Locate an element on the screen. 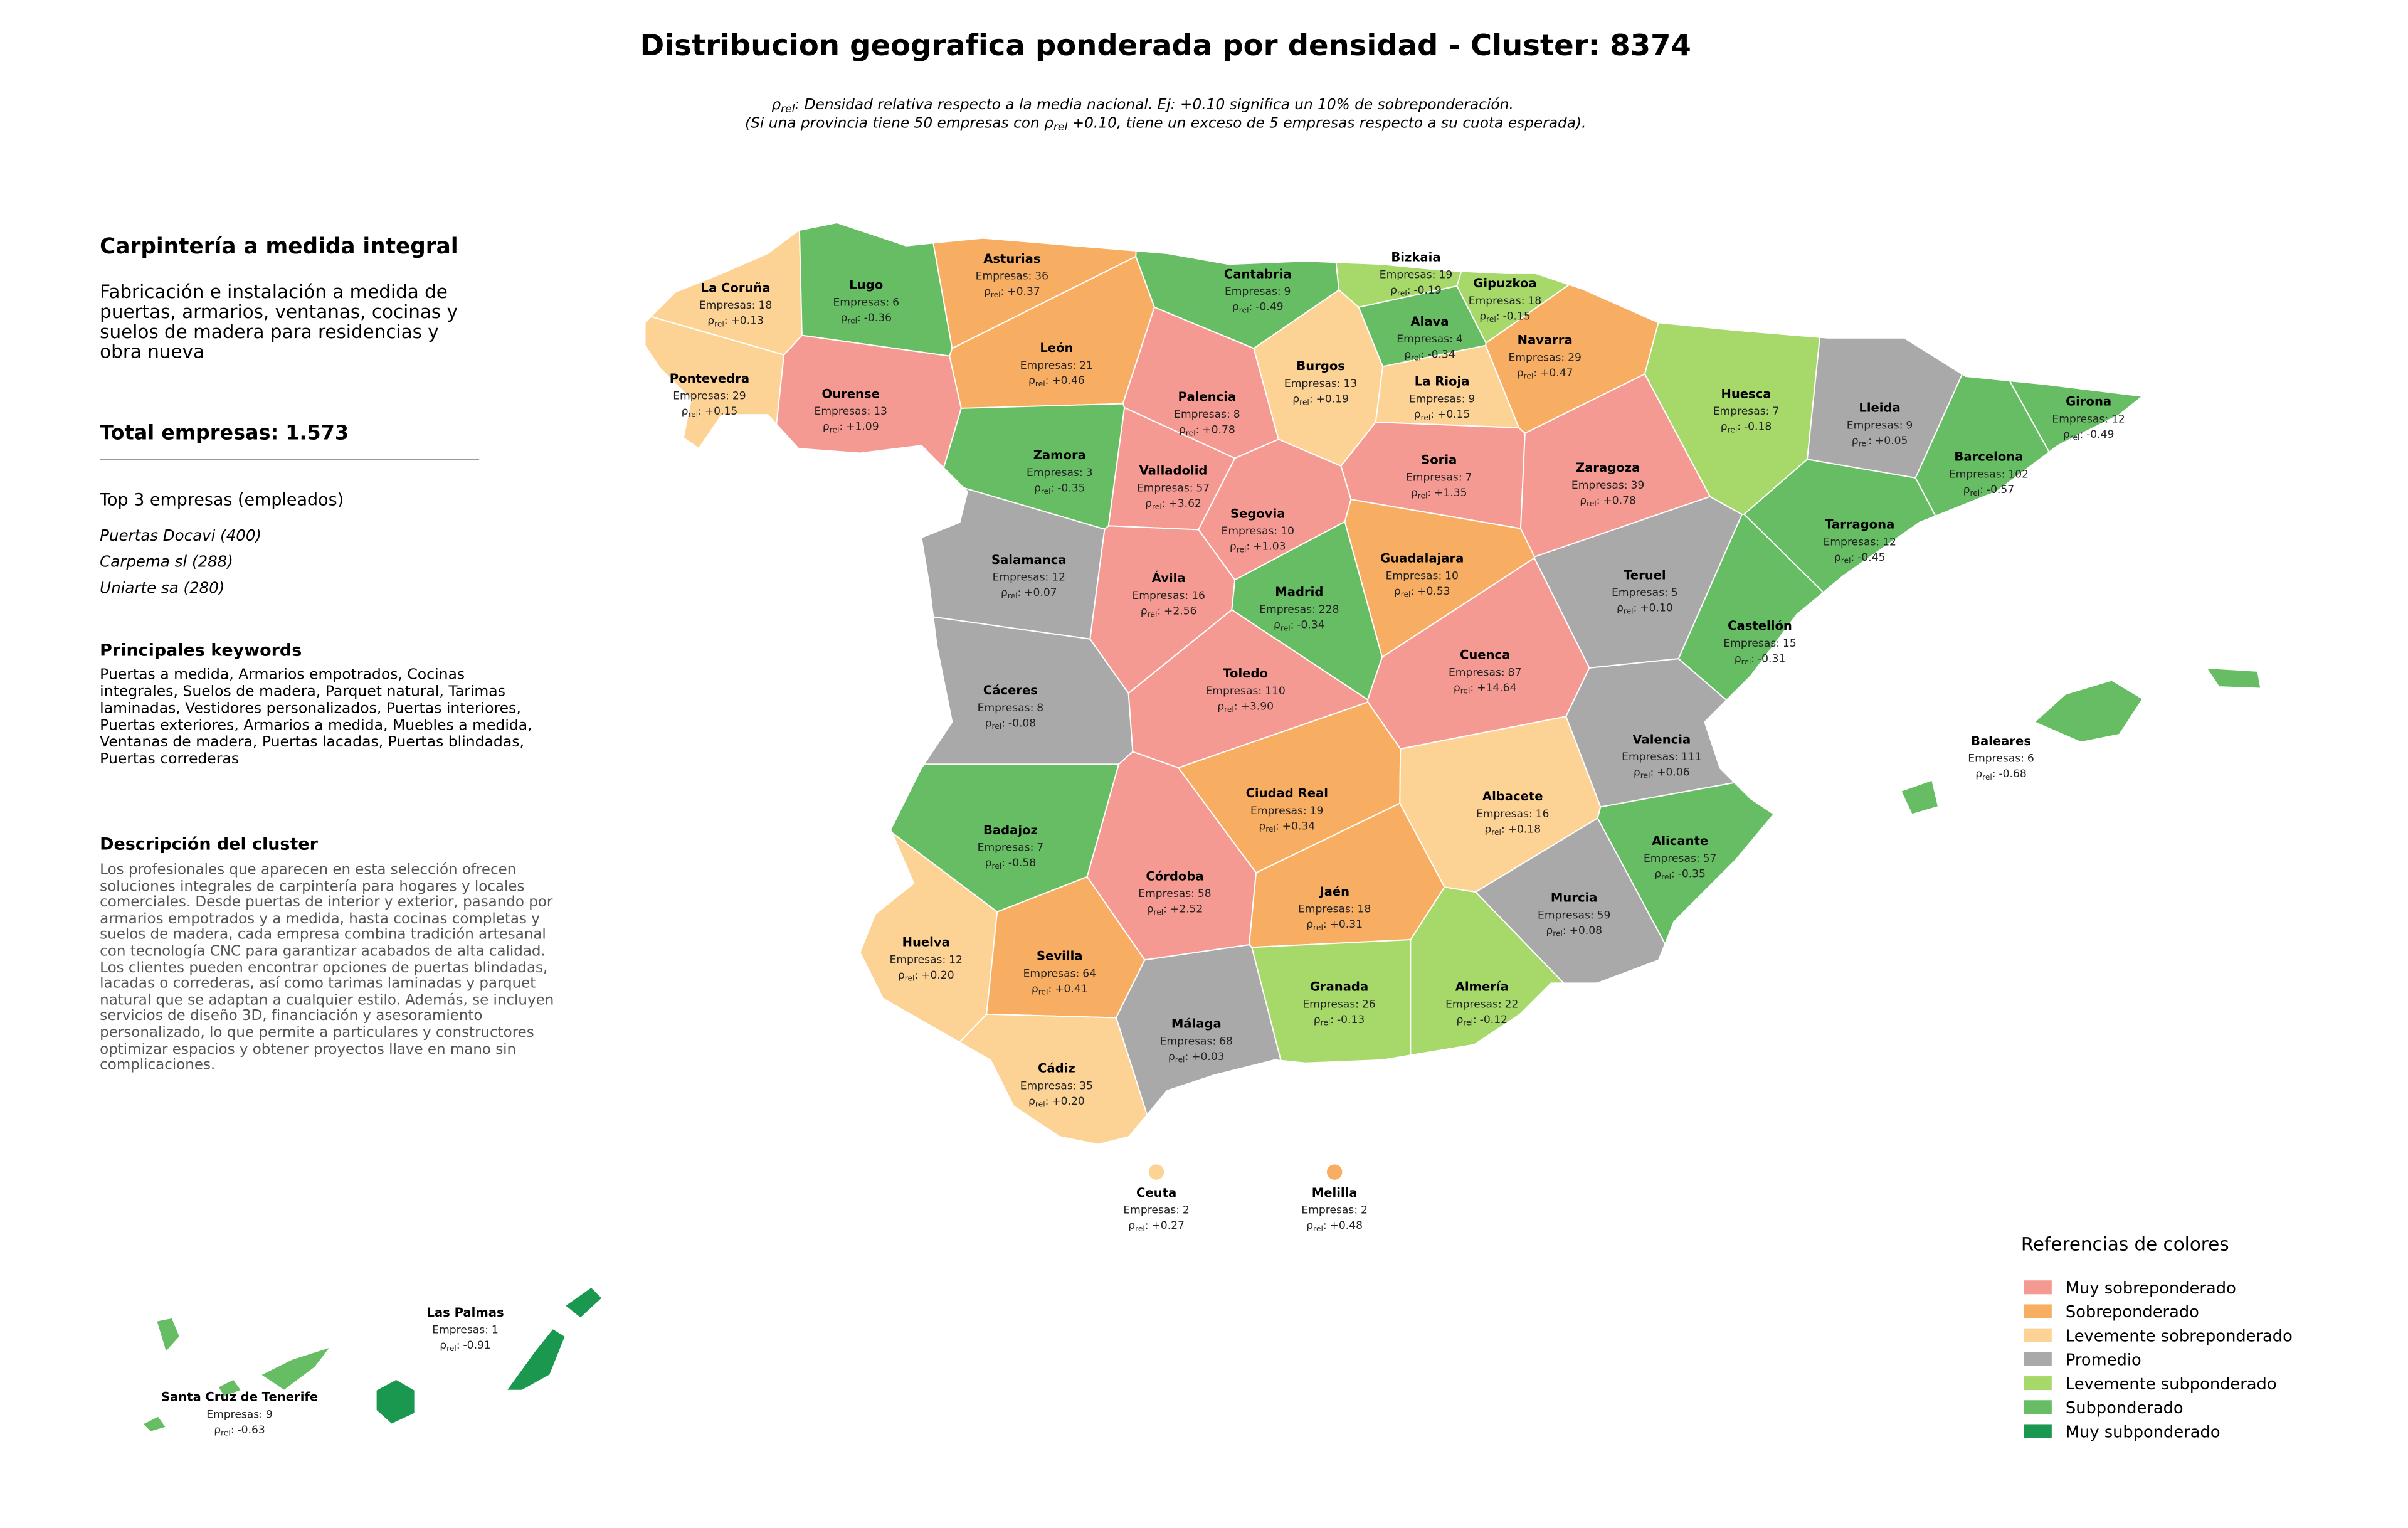 The height and width of the screenshot is (1528, 2408). rho-value: -0.63 is located at coordinates (251, 1430).